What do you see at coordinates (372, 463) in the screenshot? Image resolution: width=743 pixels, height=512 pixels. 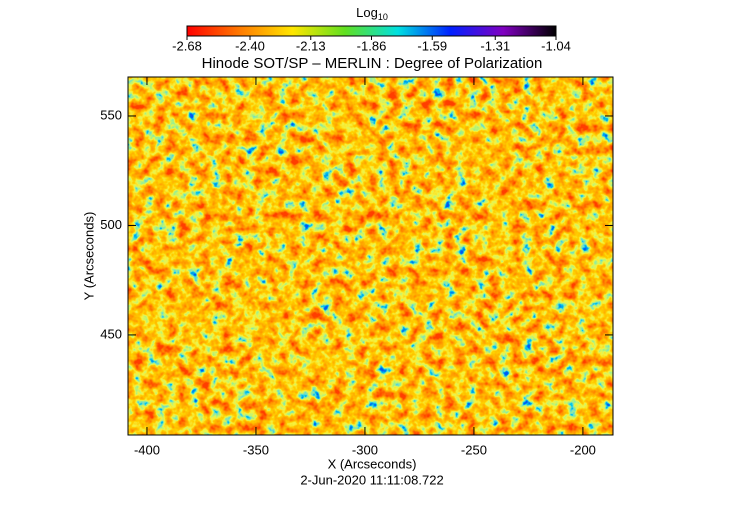 I see `x-axis-label: X (Arcseconds)` at bounding box center [372, 463].